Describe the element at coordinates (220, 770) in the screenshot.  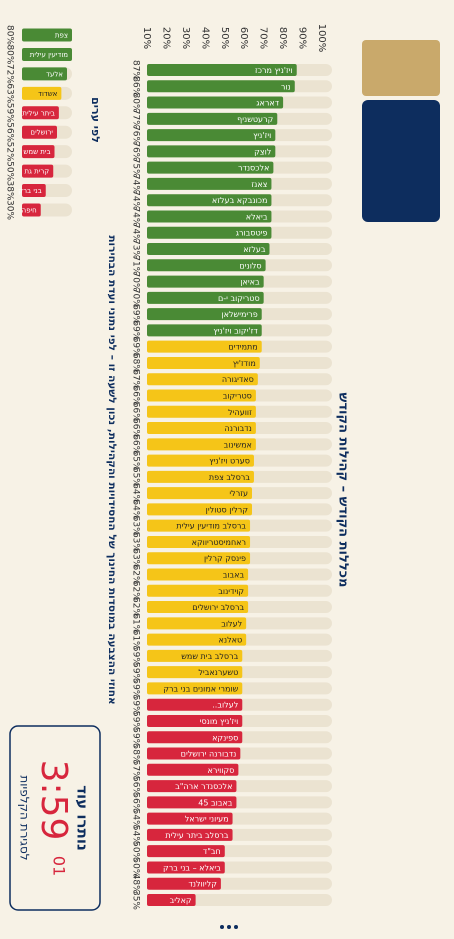
I see `category-label: סקווירא` at that location.